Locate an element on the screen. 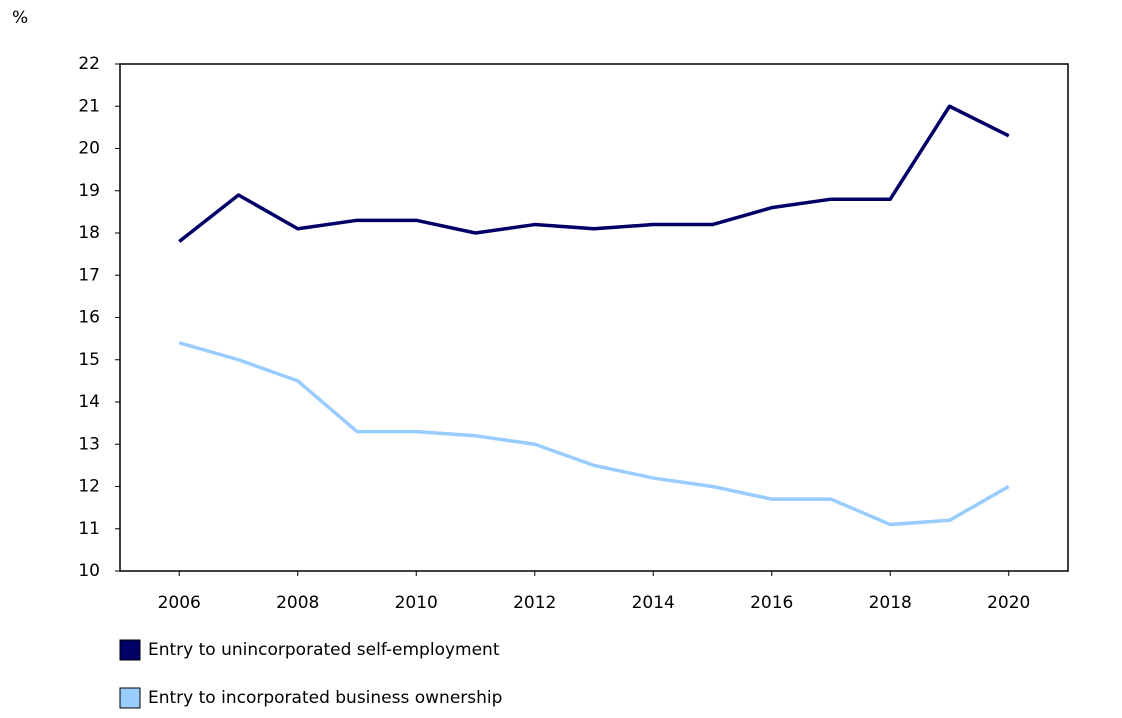  y-tick-label: 22 is located at coordinates (89, 64).